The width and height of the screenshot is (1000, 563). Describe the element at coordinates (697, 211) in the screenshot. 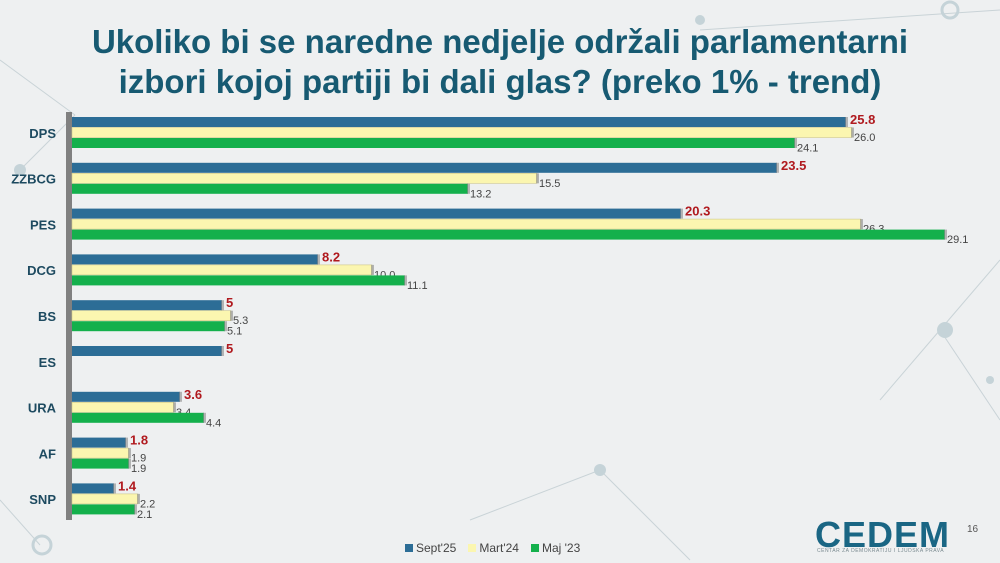

I see `data-label: 20.3` at that location.